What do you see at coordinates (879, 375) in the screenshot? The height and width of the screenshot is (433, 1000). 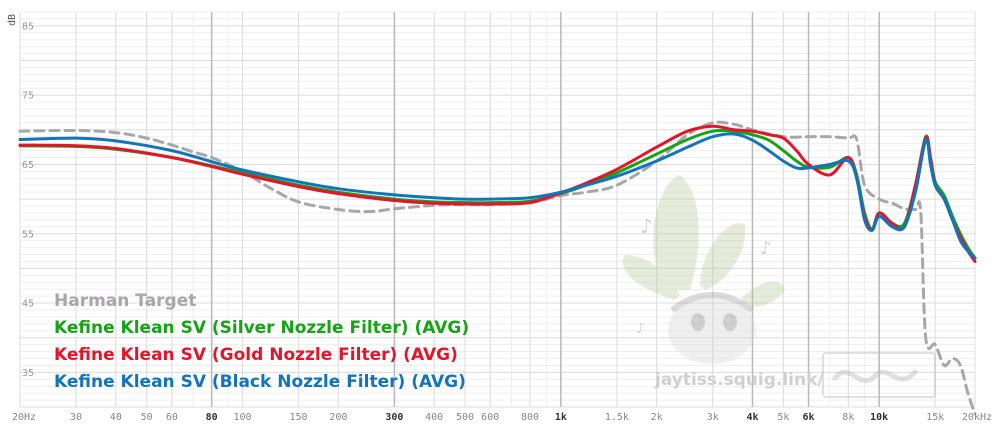 I see `squig-logo-box` at bounding box center [879, 375].